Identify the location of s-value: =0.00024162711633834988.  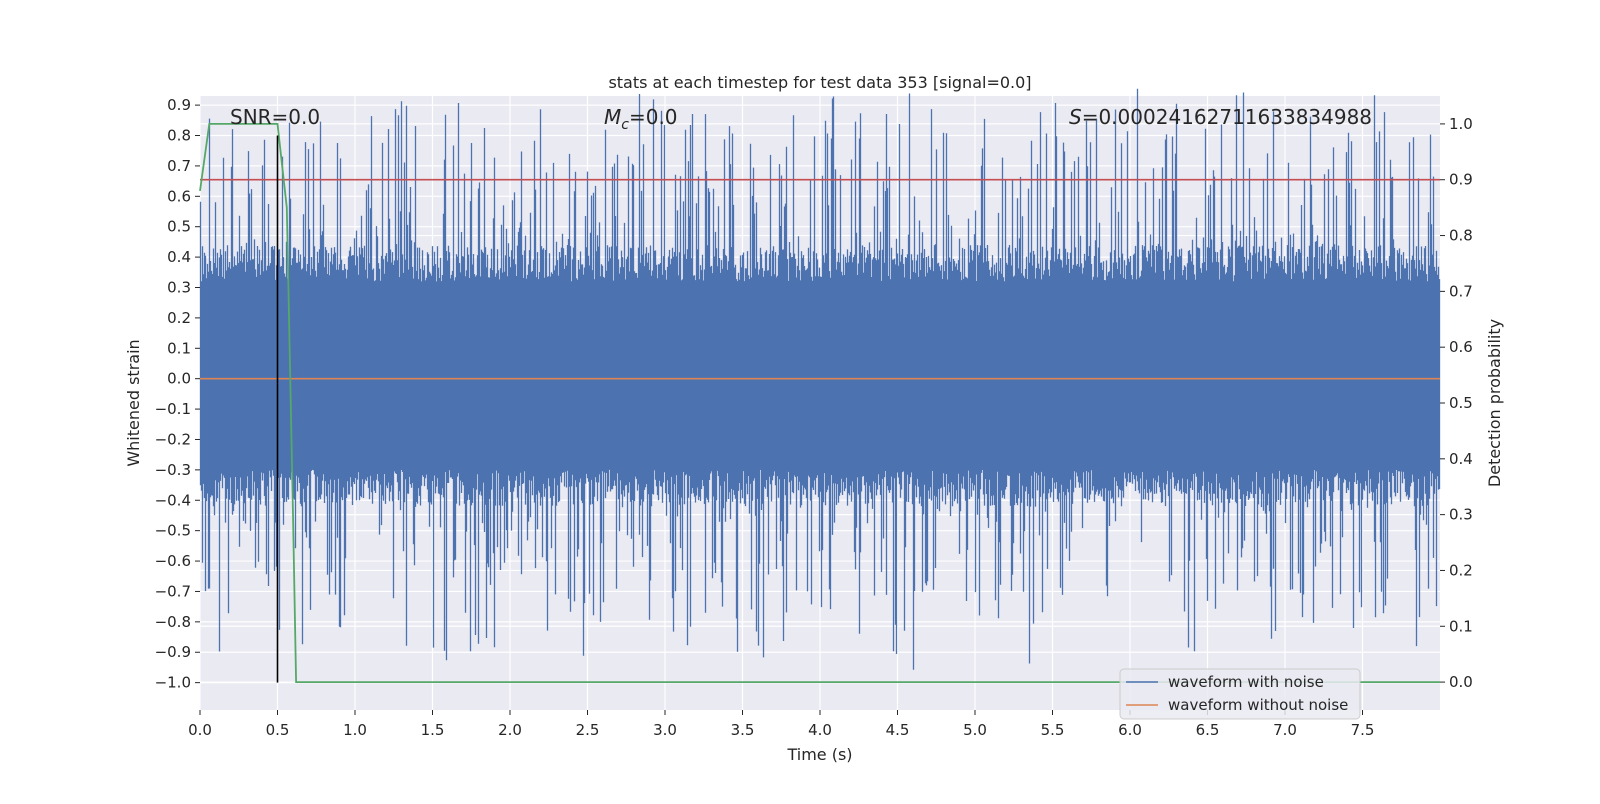
(1227, 117).